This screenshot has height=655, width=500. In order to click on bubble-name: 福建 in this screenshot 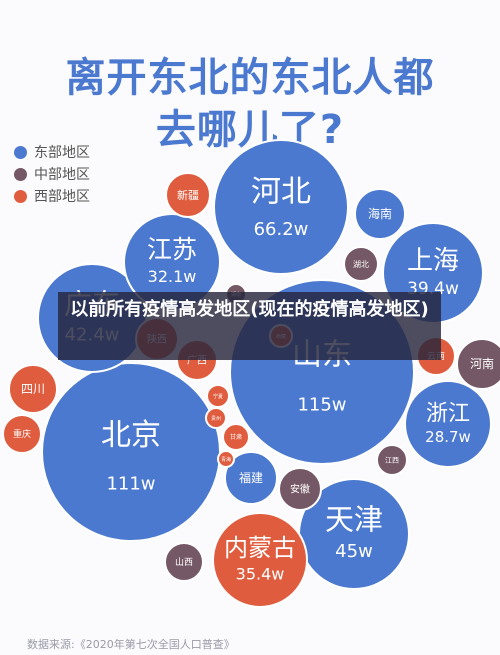, I will do `click(251, 477)`.